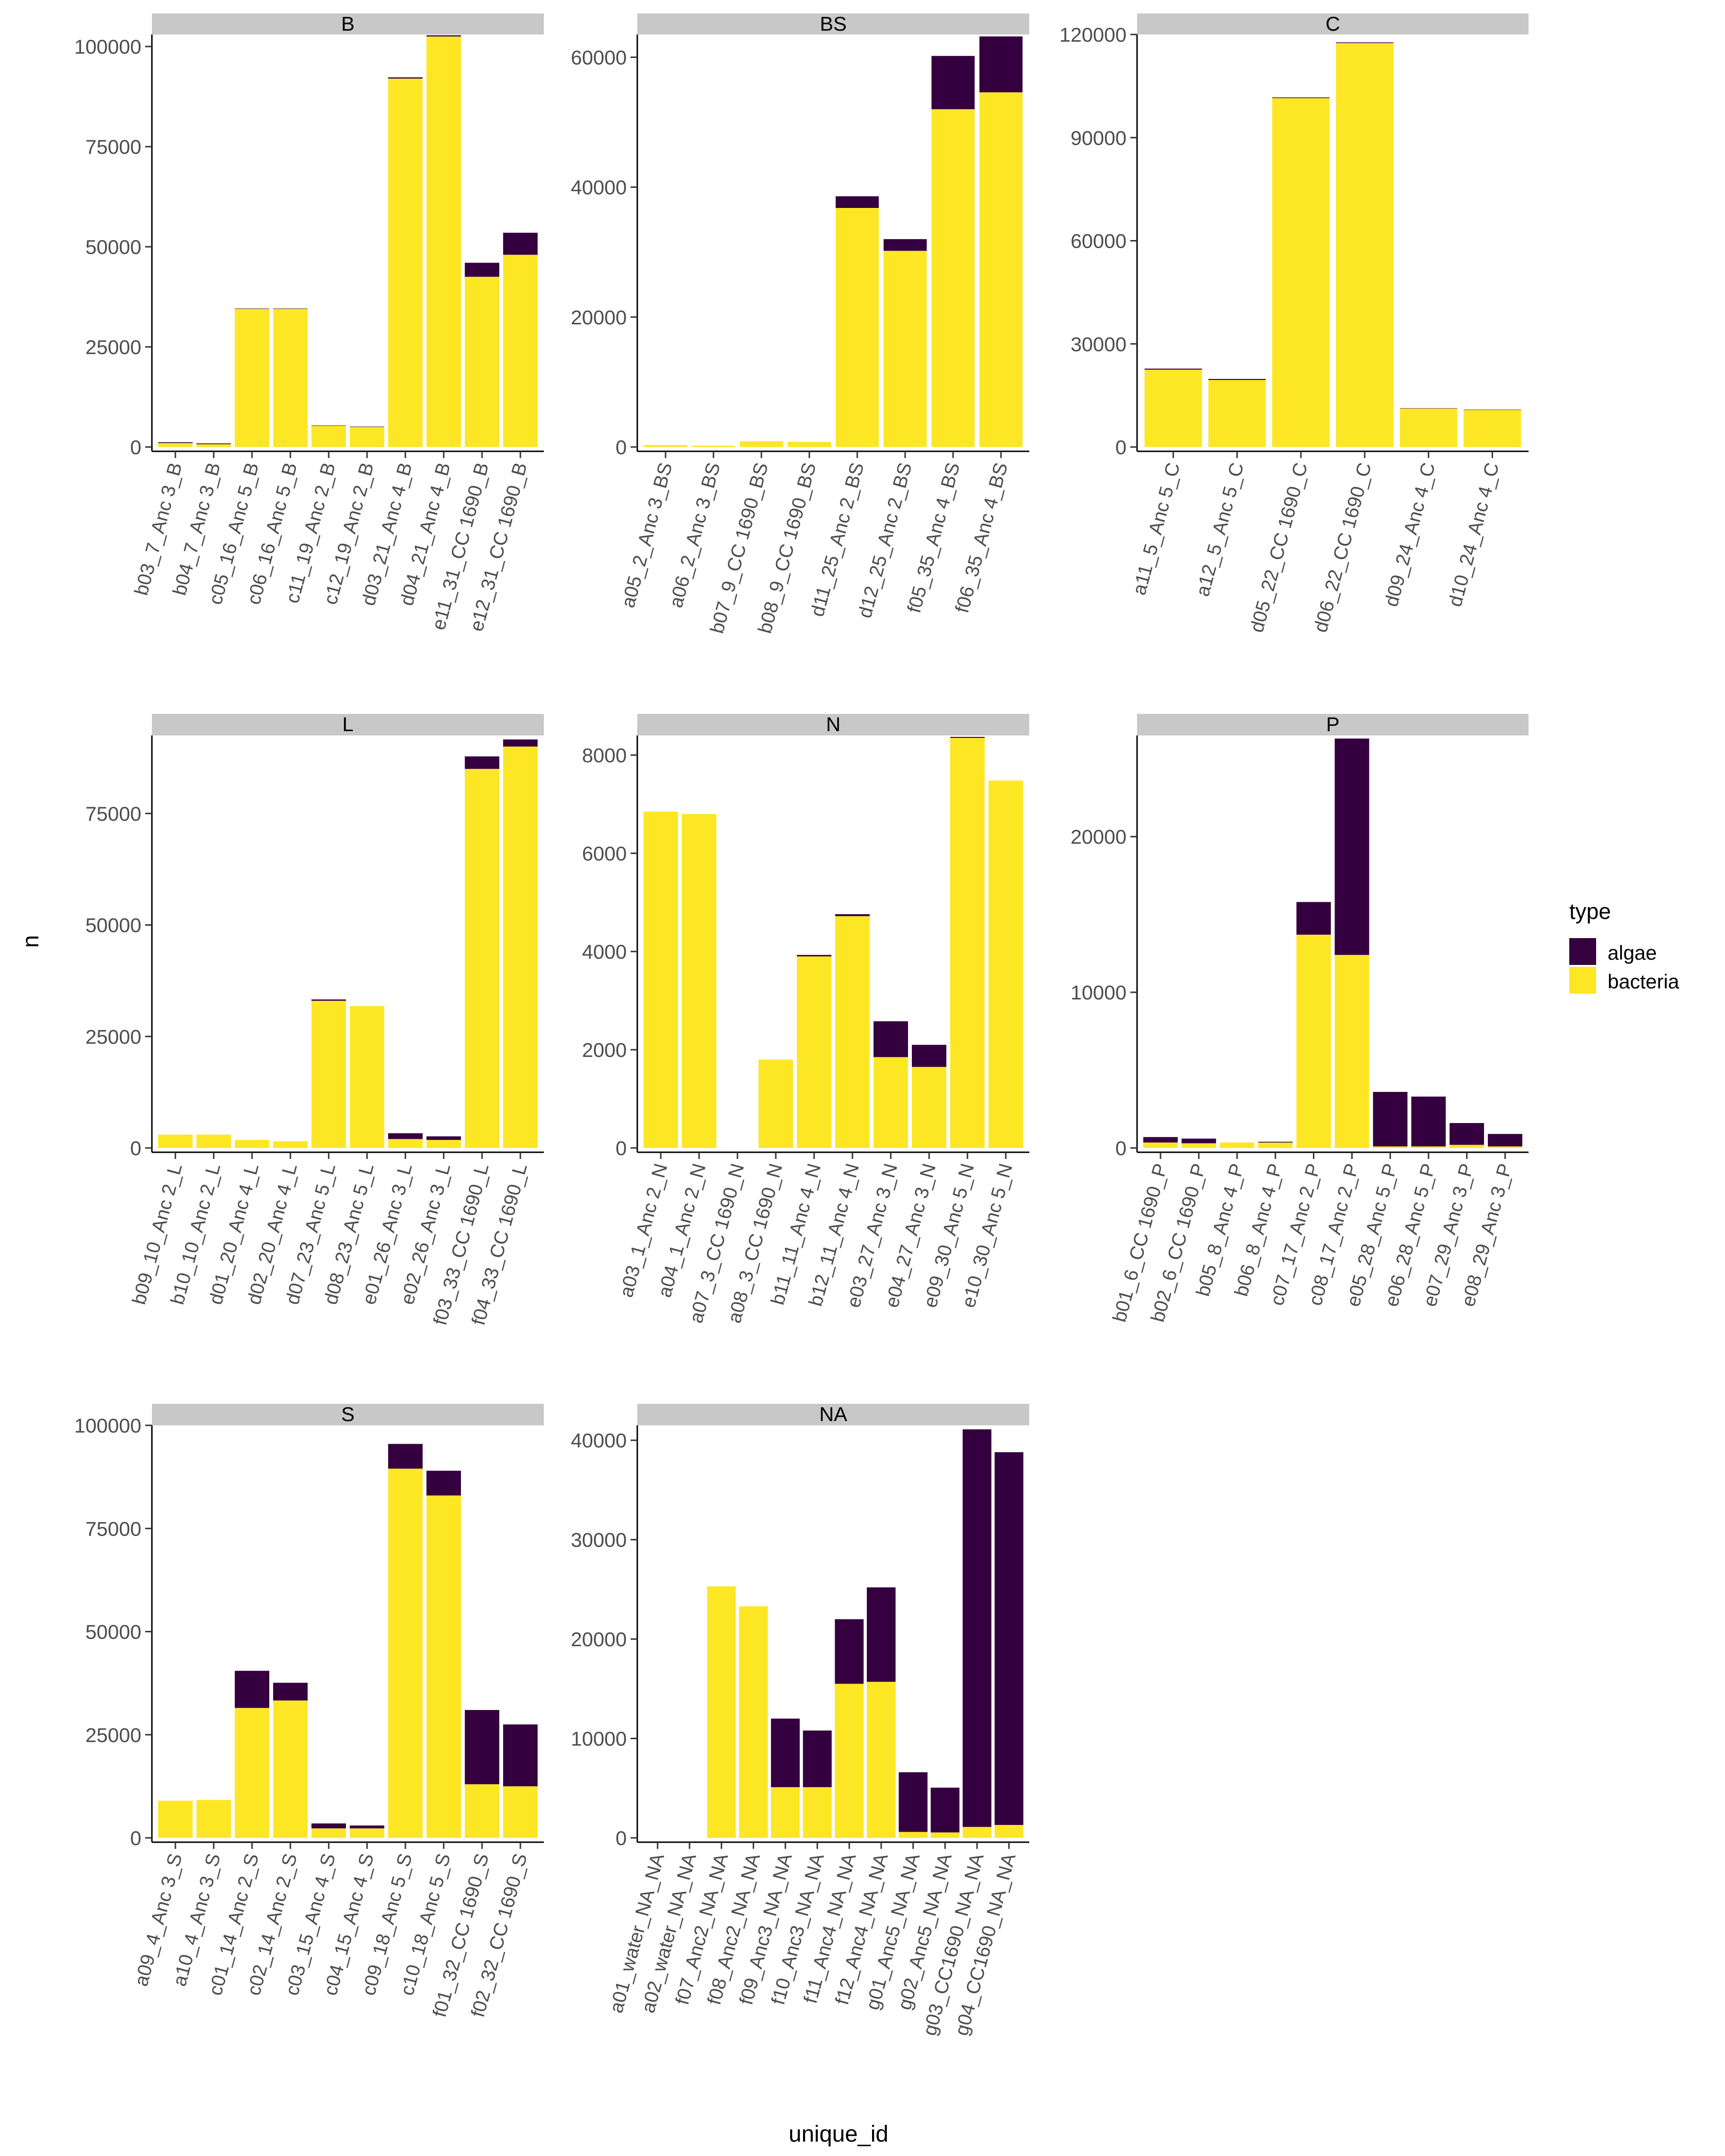 The height and width of the screenshot is (2156, 1725). I want to click on facet-title: S, so click(348, 1414).